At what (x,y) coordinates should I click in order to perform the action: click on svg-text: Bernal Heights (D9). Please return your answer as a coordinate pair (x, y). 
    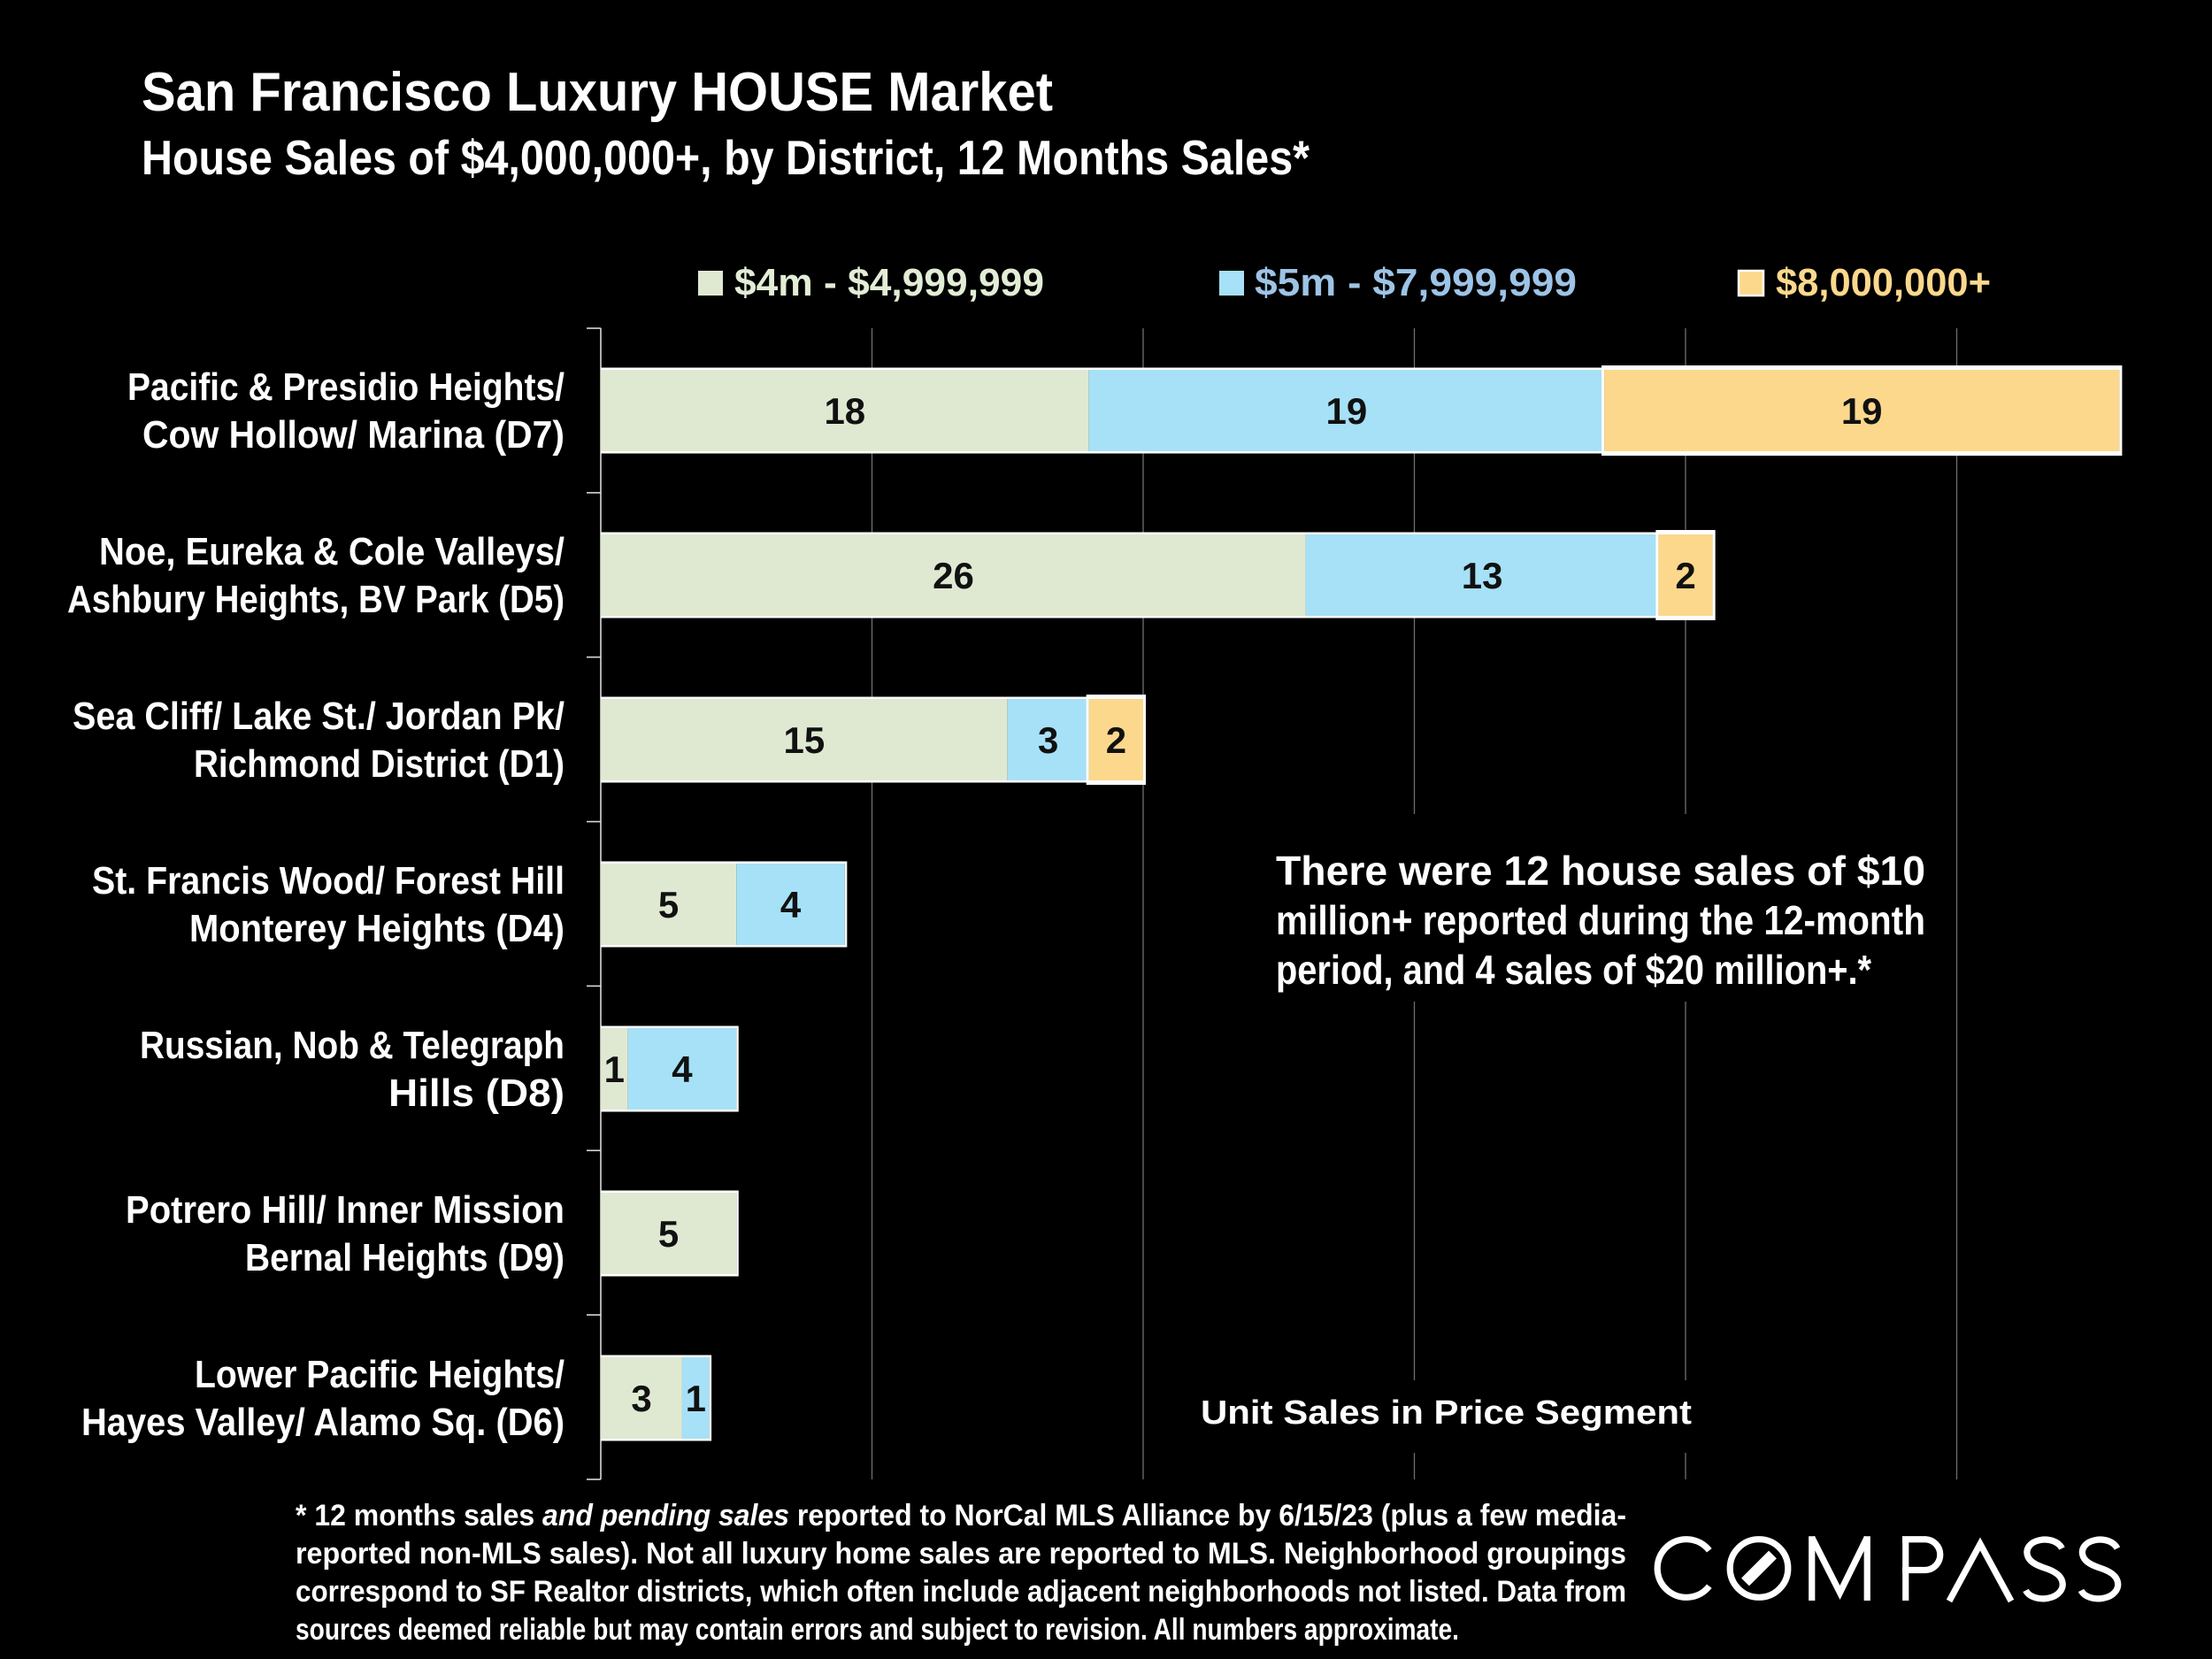
    Looking at the image, I should click on (405, 1257).